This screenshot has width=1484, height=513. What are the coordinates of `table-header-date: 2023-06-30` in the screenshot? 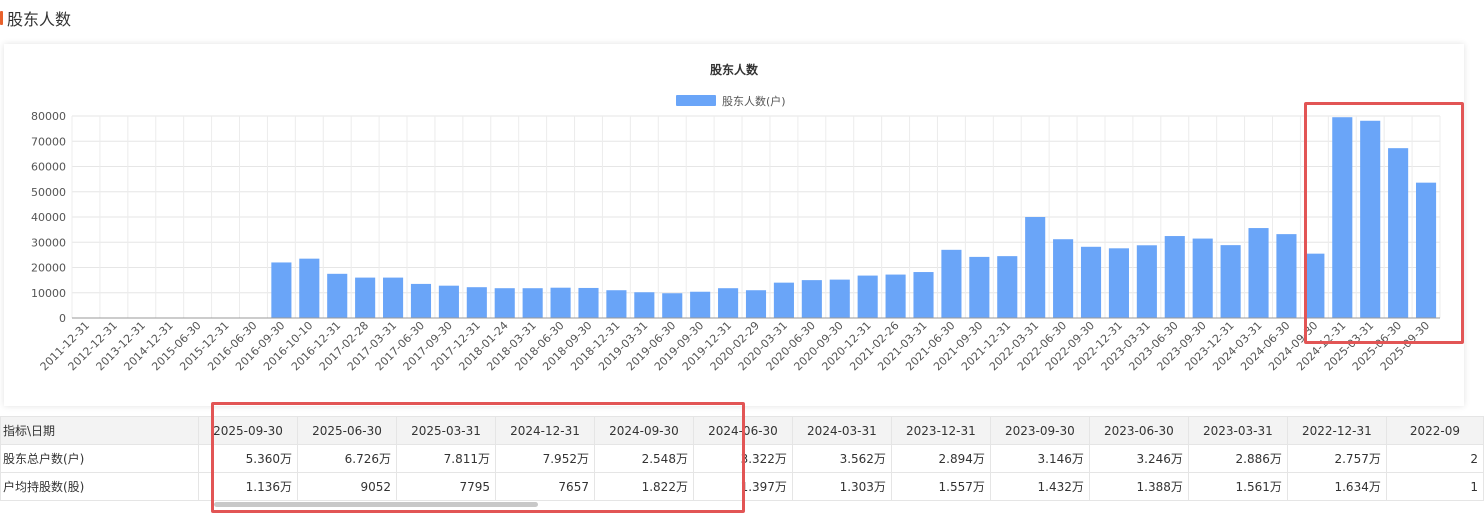 It's located at (1138, 430).